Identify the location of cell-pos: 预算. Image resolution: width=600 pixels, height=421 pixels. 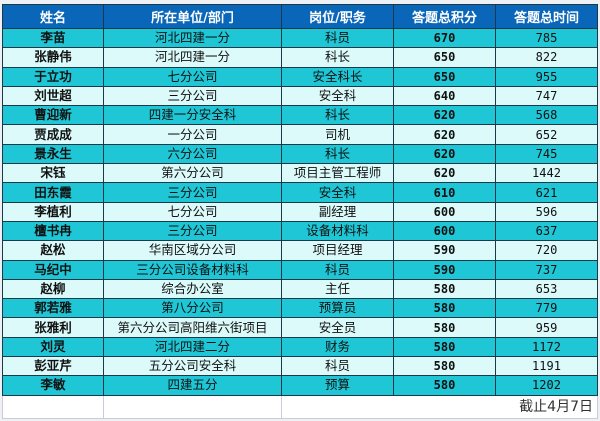
(337, 385).